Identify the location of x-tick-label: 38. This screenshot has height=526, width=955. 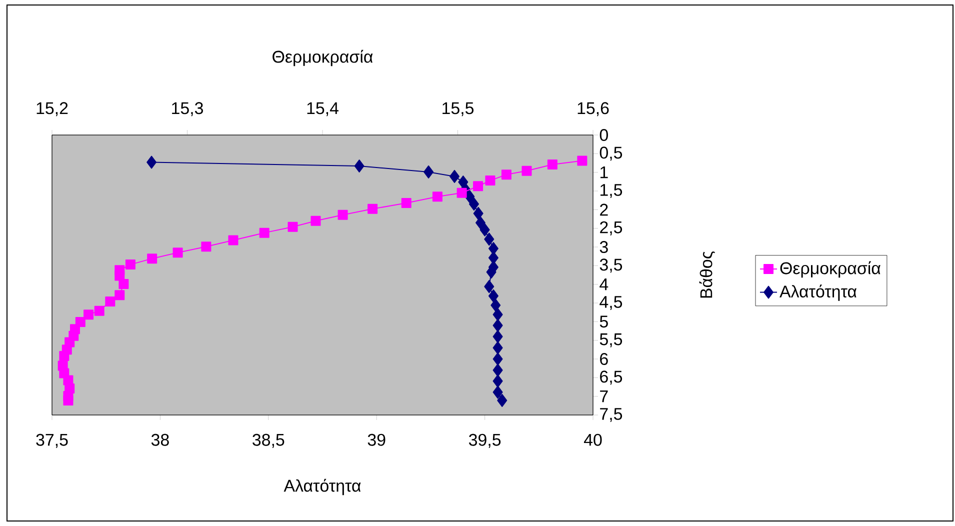
(160, 440).